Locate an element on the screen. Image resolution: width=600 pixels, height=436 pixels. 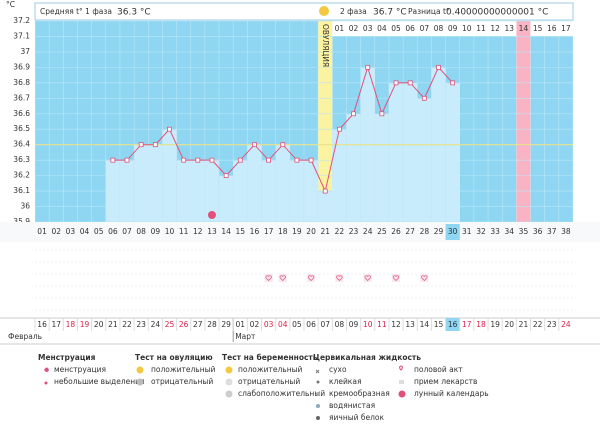
date-label: 08 is located at coordinates (340, 324).